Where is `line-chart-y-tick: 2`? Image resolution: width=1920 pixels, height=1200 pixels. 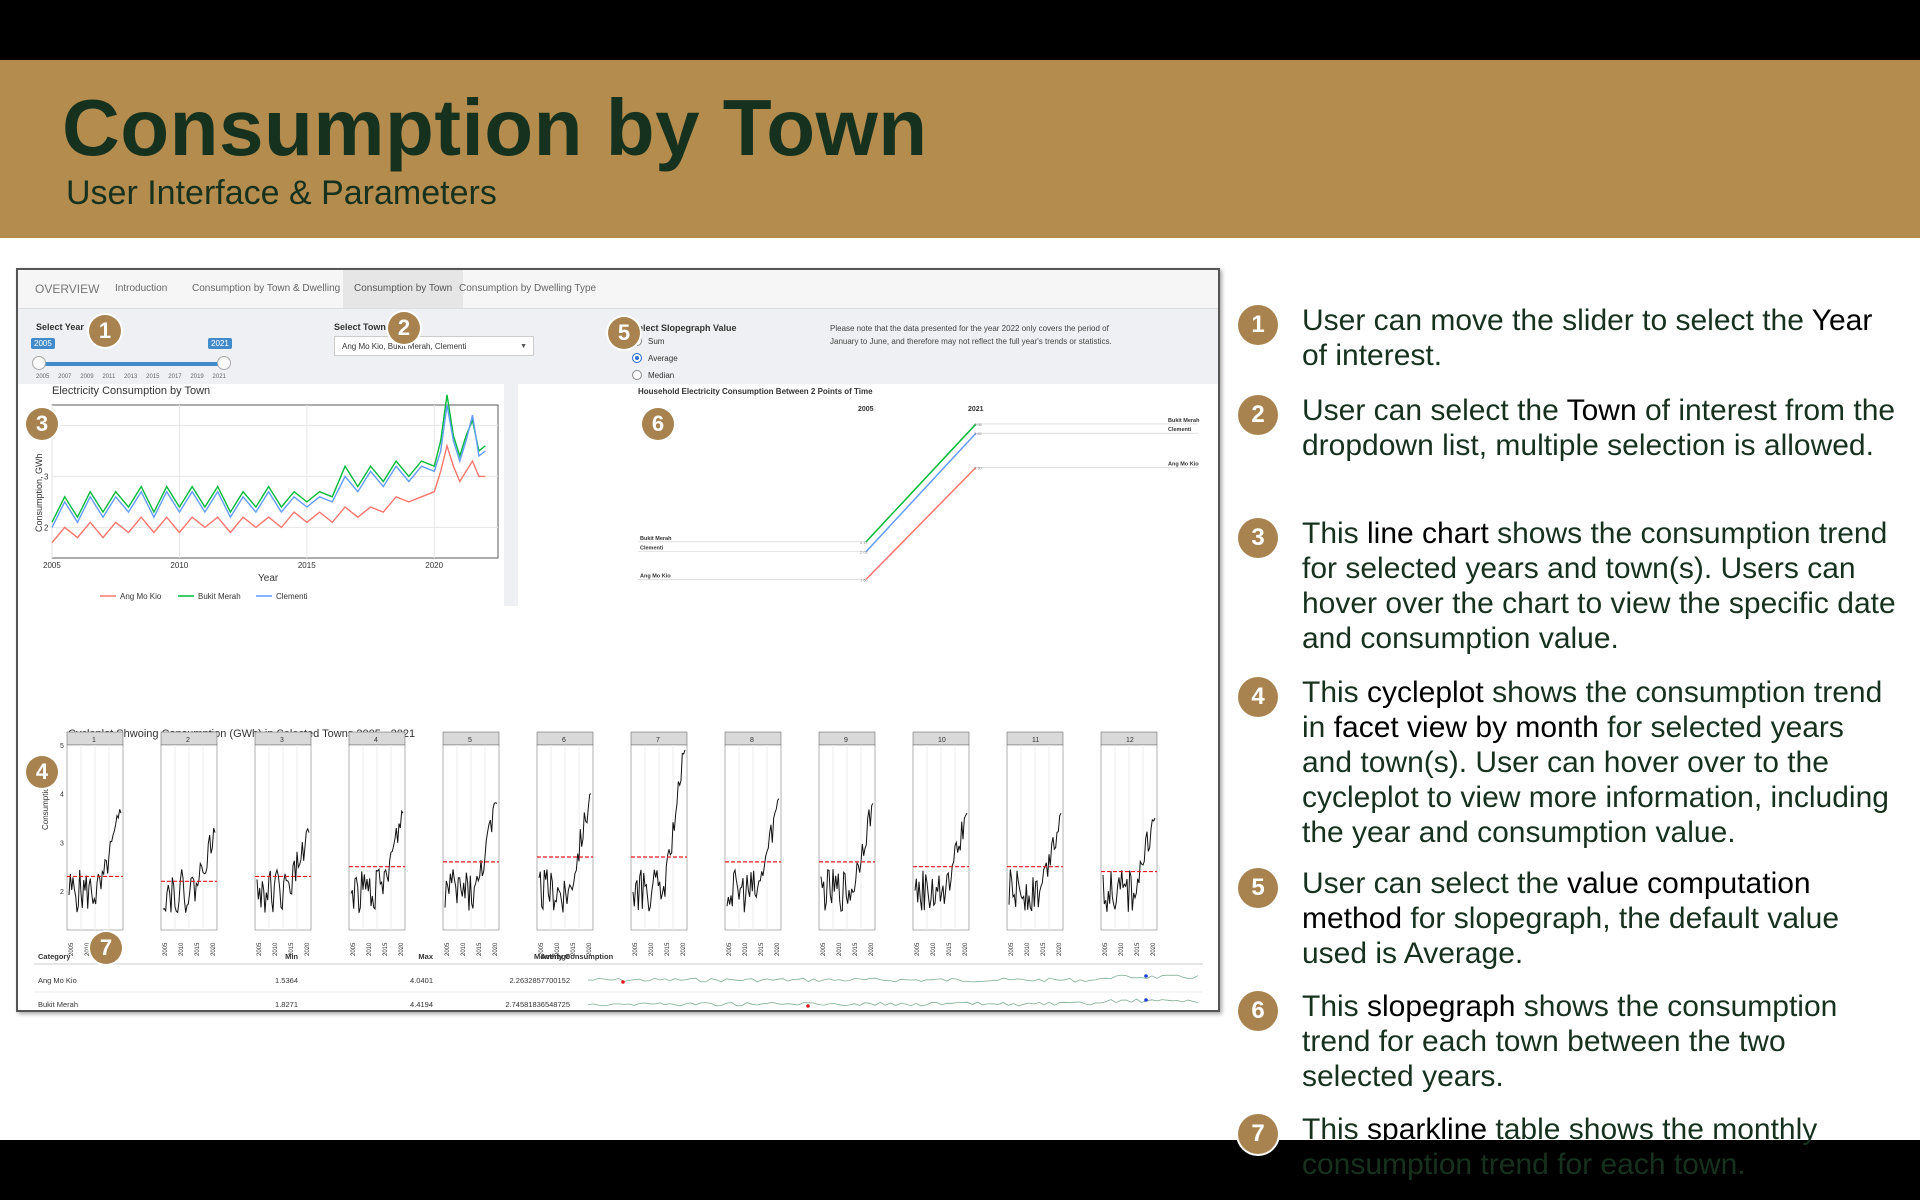 line-chart-y-tick: 2 is located at coordinates (46, 527).